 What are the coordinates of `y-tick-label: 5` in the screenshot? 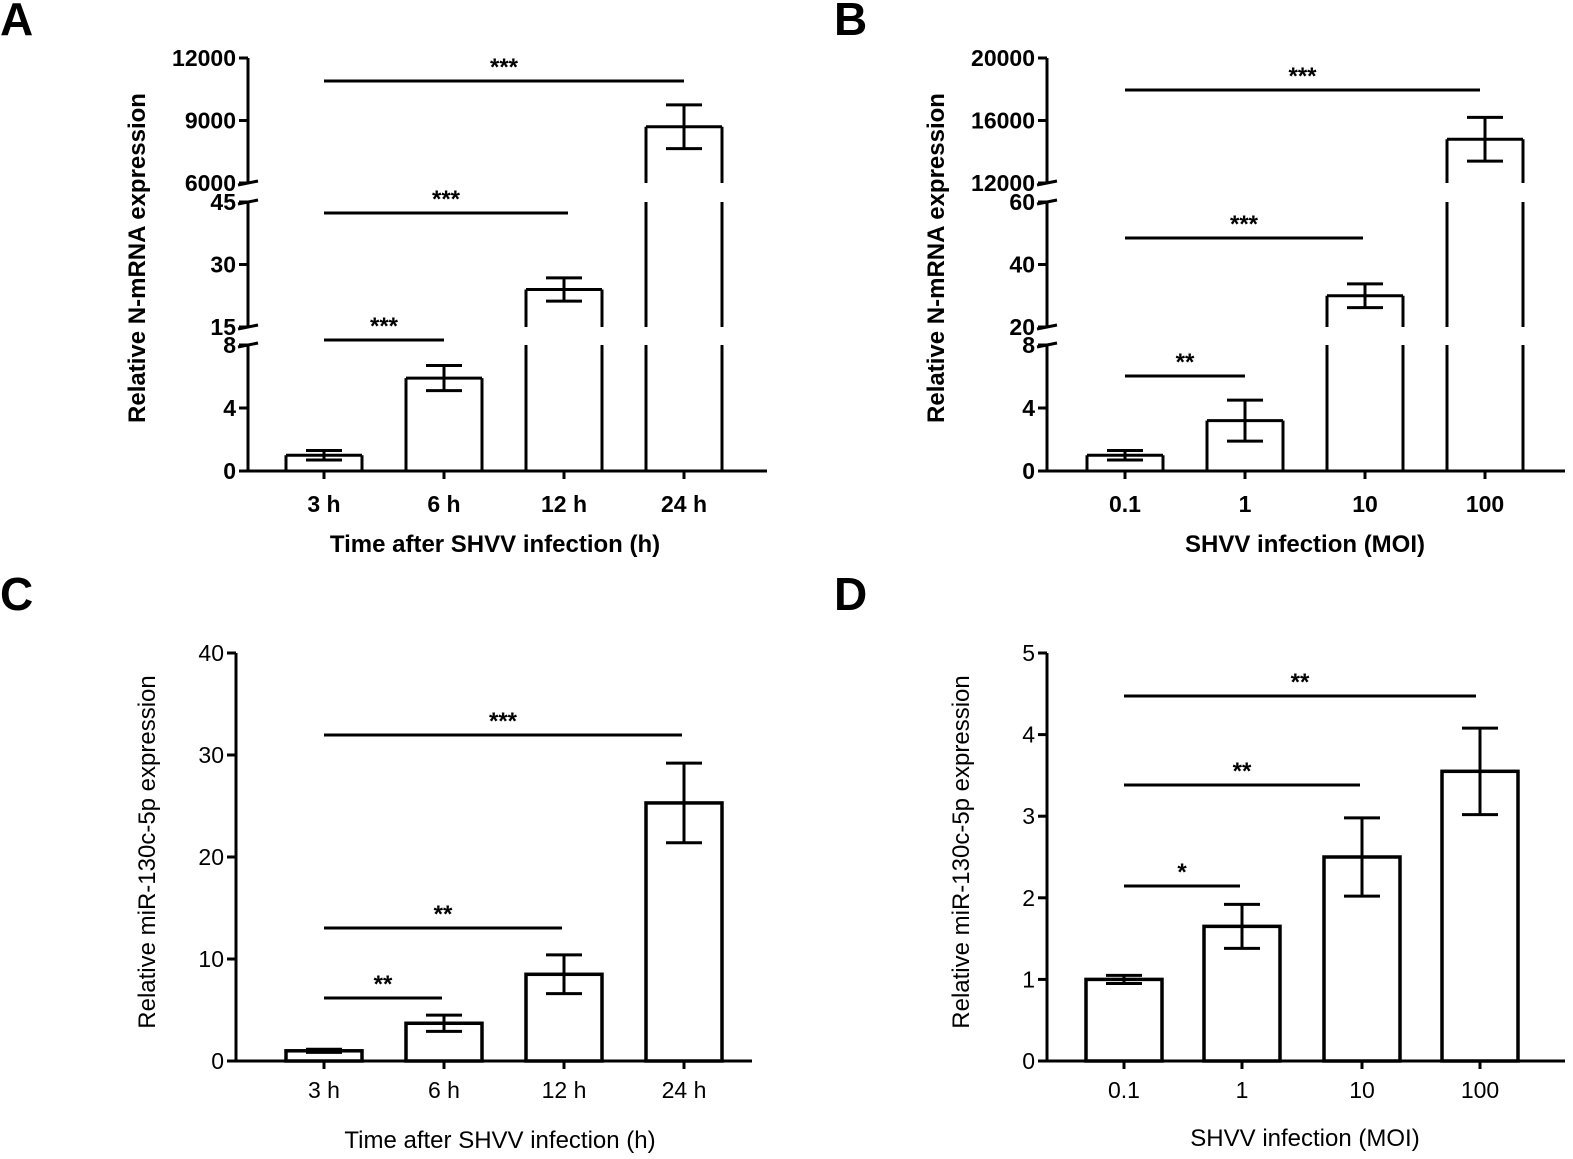 It's located at (1028, 653).